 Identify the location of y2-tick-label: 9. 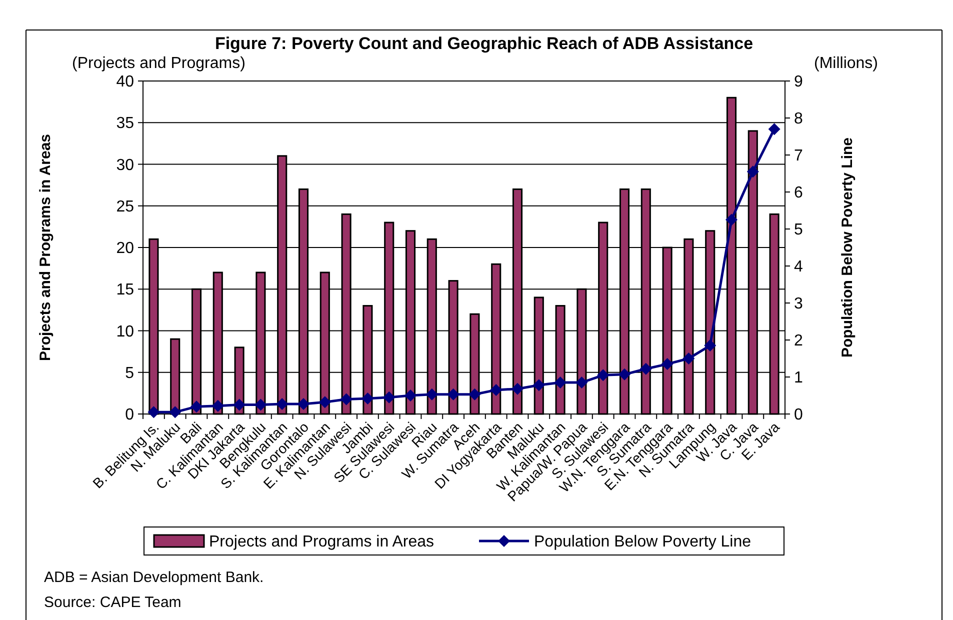
(798, 82).